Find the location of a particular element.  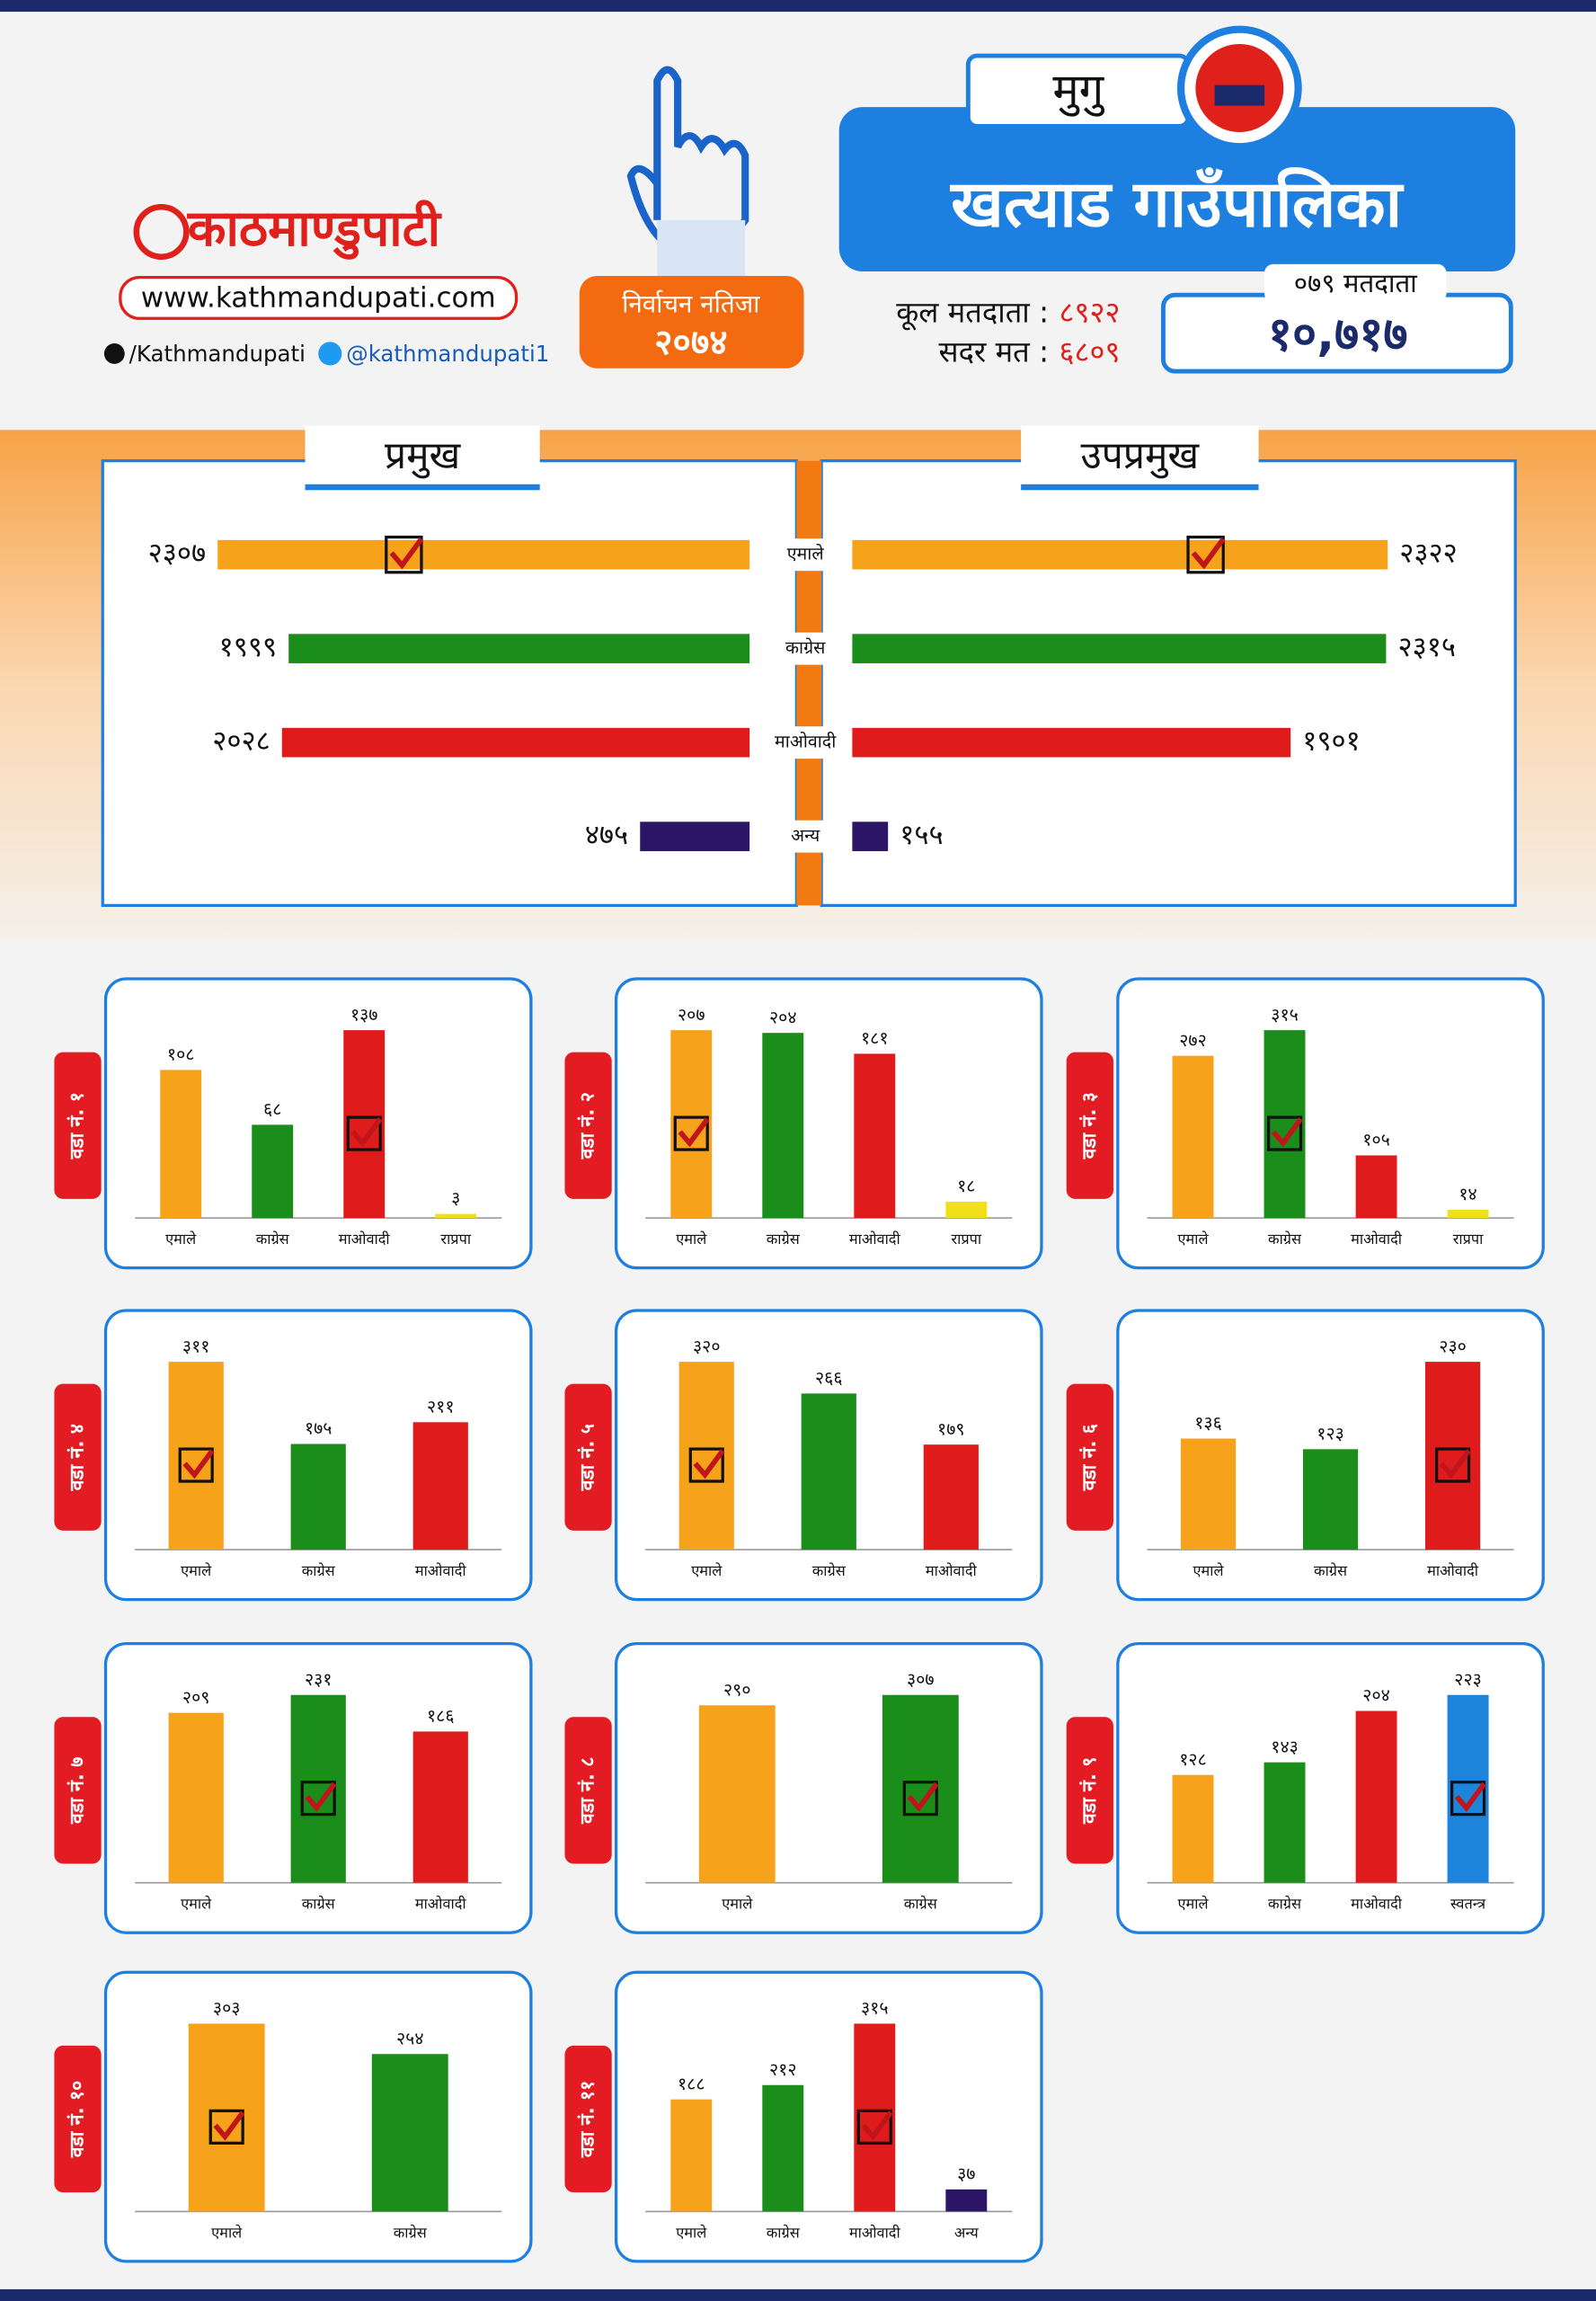

twitter: @kathmandupati1 is located at coordinates (447, 354).